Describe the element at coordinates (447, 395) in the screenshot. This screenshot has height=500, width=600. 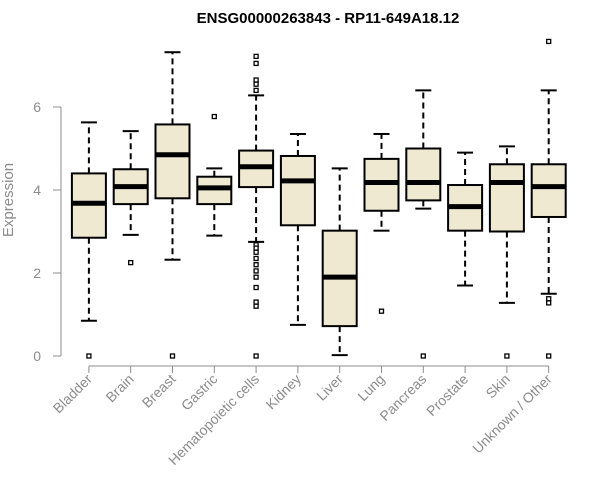
I see `x-tick-label: Prostate` at that location.